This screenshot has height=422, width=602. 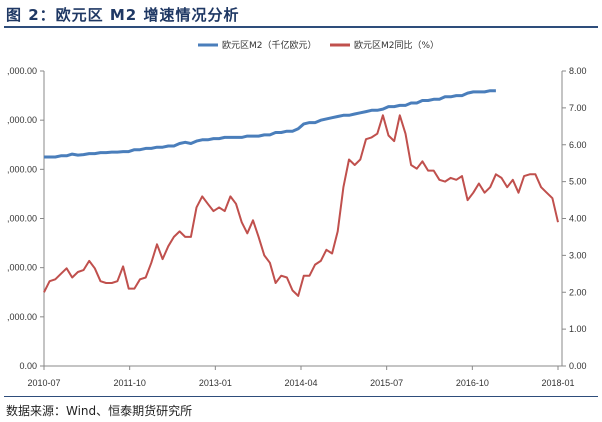 I want to click on x-tick-label: 2014-04, so click(x=300, y=383).